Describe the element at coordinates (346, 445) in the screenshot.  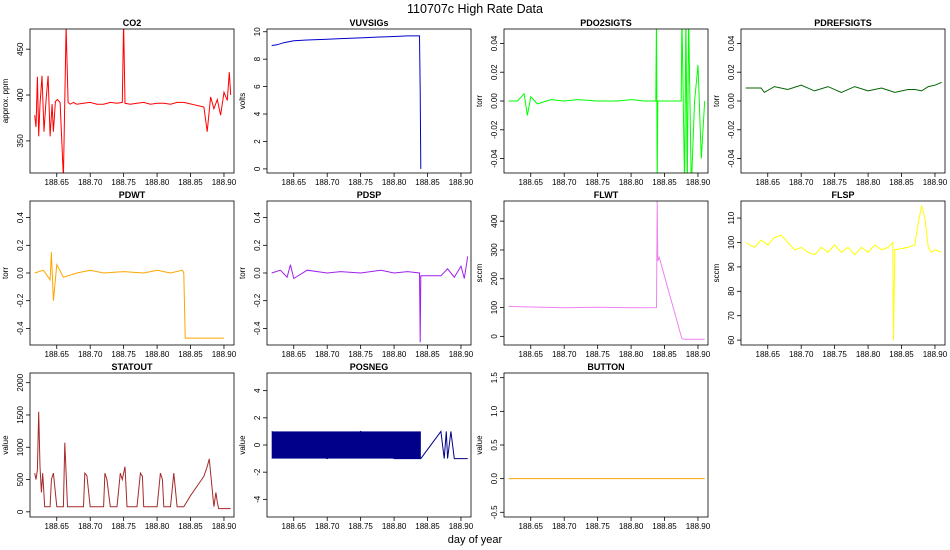
I see `data-band` at that location.